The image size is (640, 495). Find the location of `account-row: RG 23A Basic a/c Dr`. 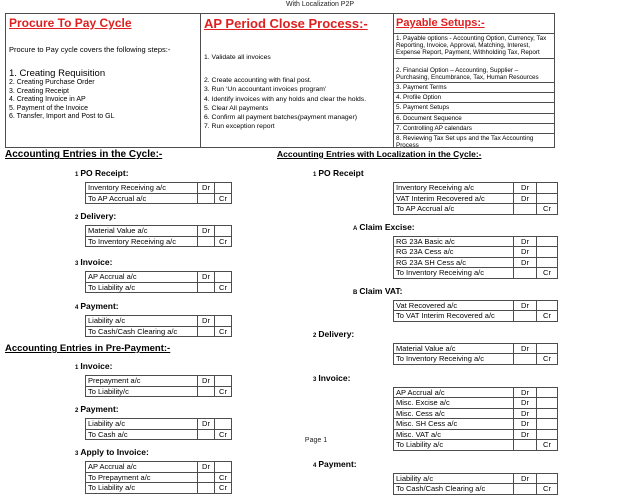

account-row: RG 23A Basic a/c Dr is located at coordinates (475, 241).